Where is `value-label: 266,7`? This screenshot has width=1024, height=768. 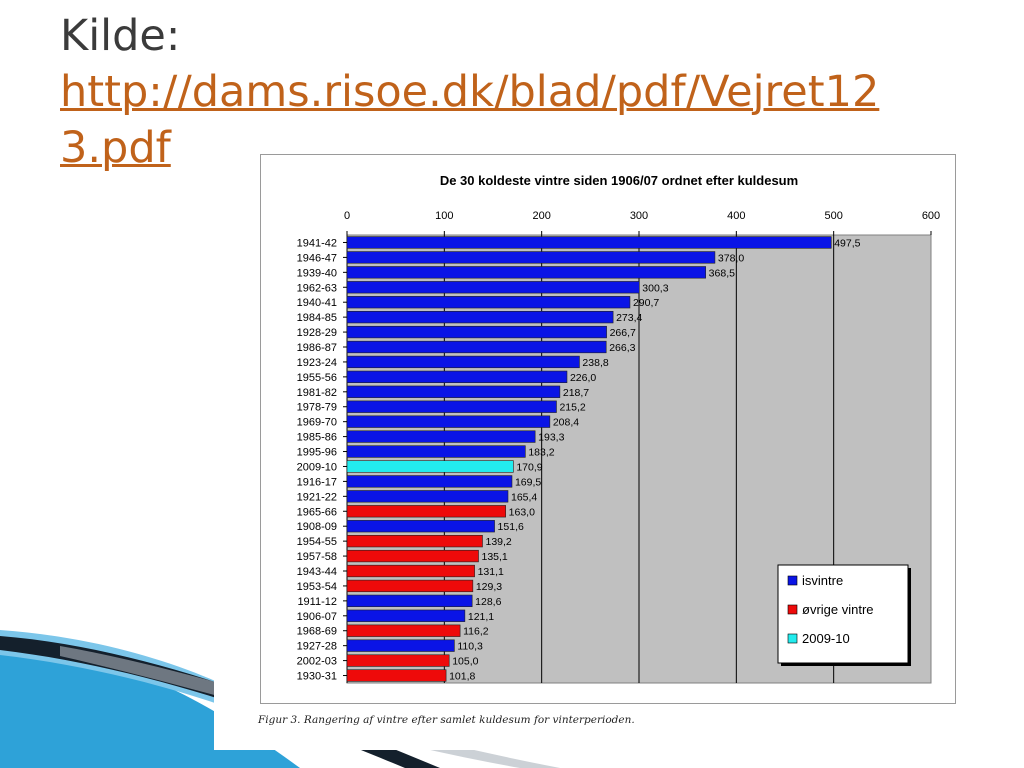
value-label: 266,7 is located at coordinates (623, 333).